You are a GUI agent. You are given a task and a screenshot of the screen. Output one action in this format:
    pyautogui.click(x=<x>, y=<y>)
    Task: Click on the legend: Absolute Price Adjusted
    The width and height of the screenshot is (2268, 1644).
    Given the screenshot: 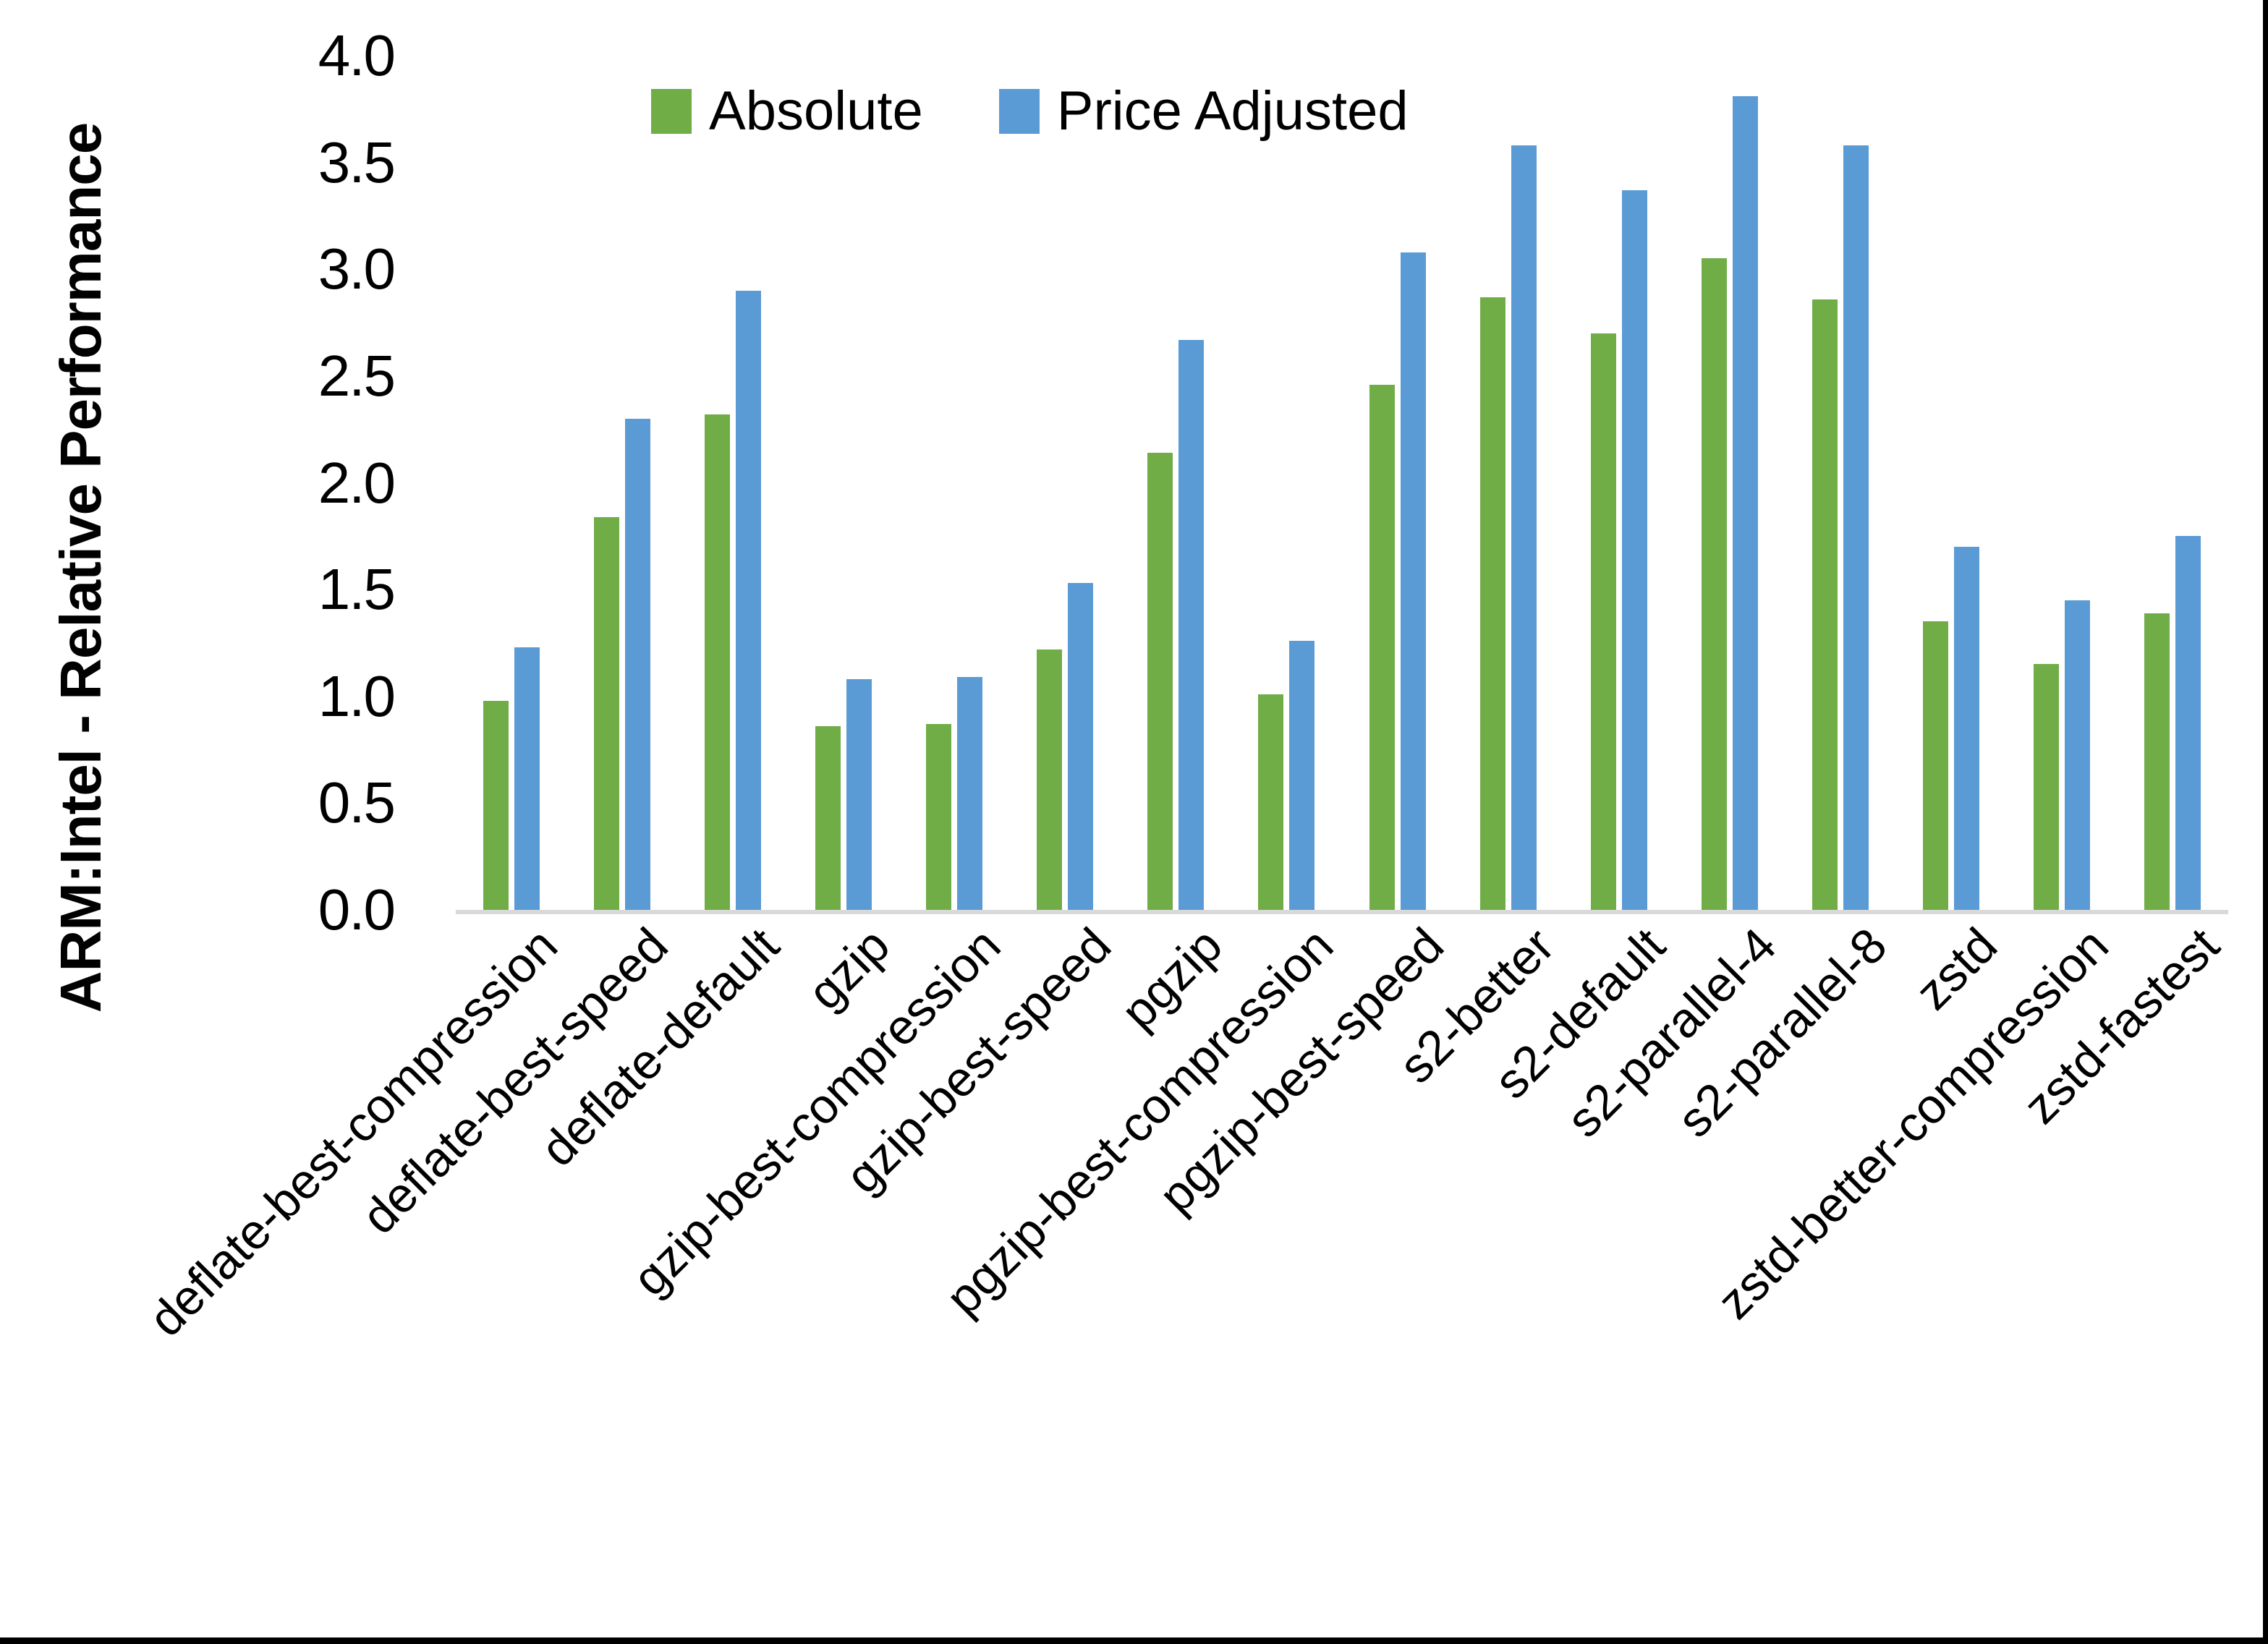 What is the action you would take?
    pyautogui.click(x=1030, y=111)
    